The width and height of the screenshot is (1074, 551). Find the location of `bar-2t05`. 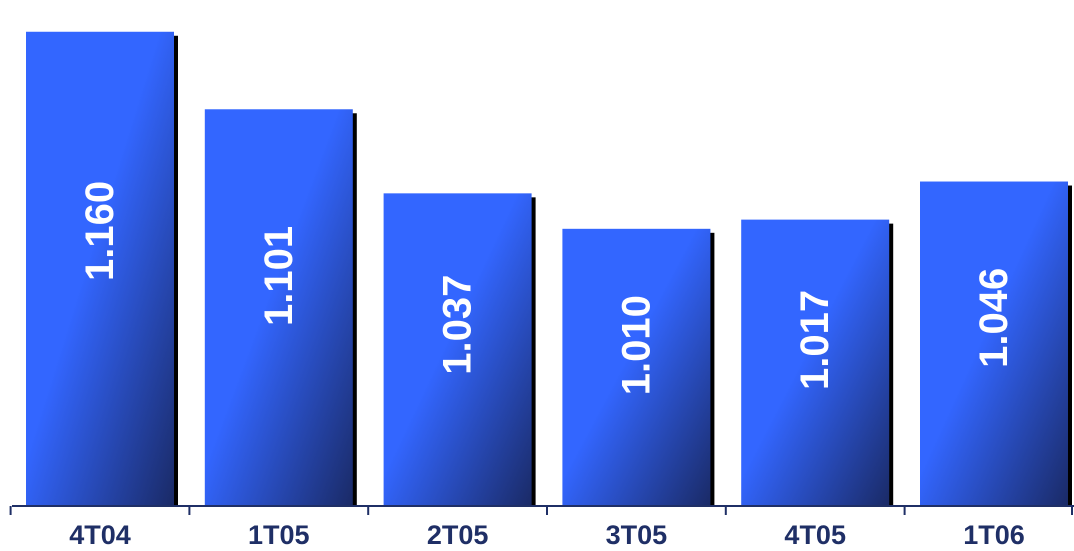

bar-2t05 is located at coordinates (457, 350).